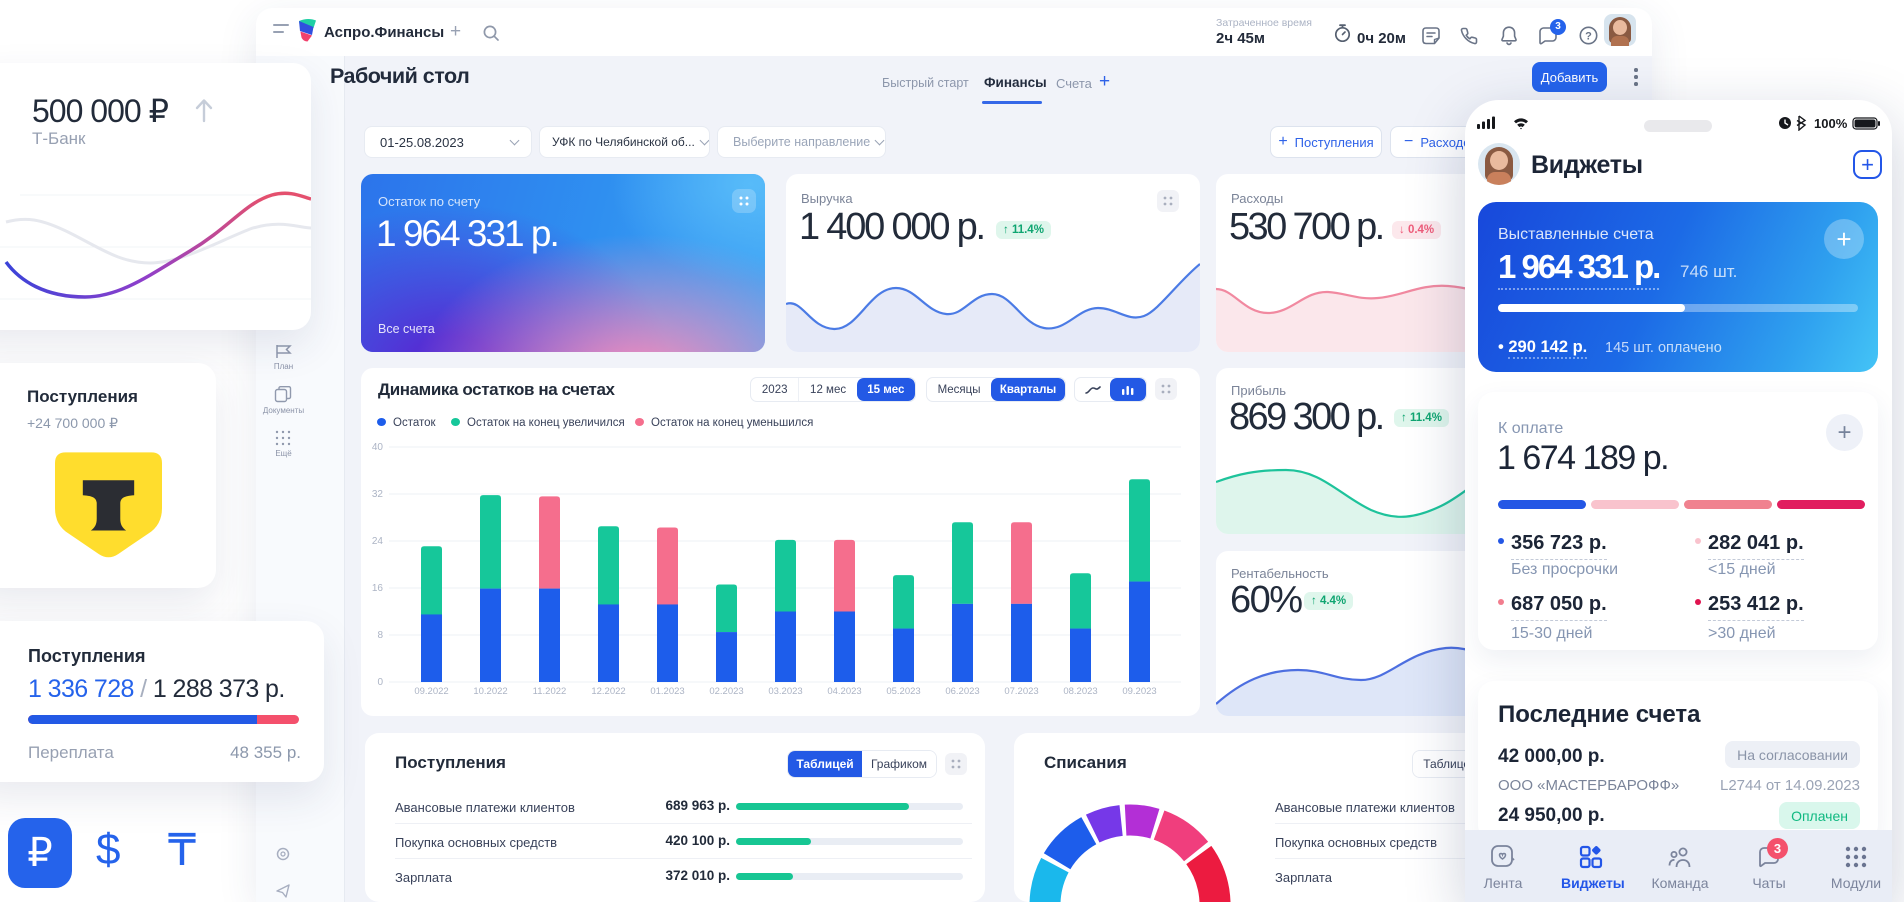  Describe the element at coordinates (1831, 123) in the screenshot. I see `svg-text: 100%` at that location.